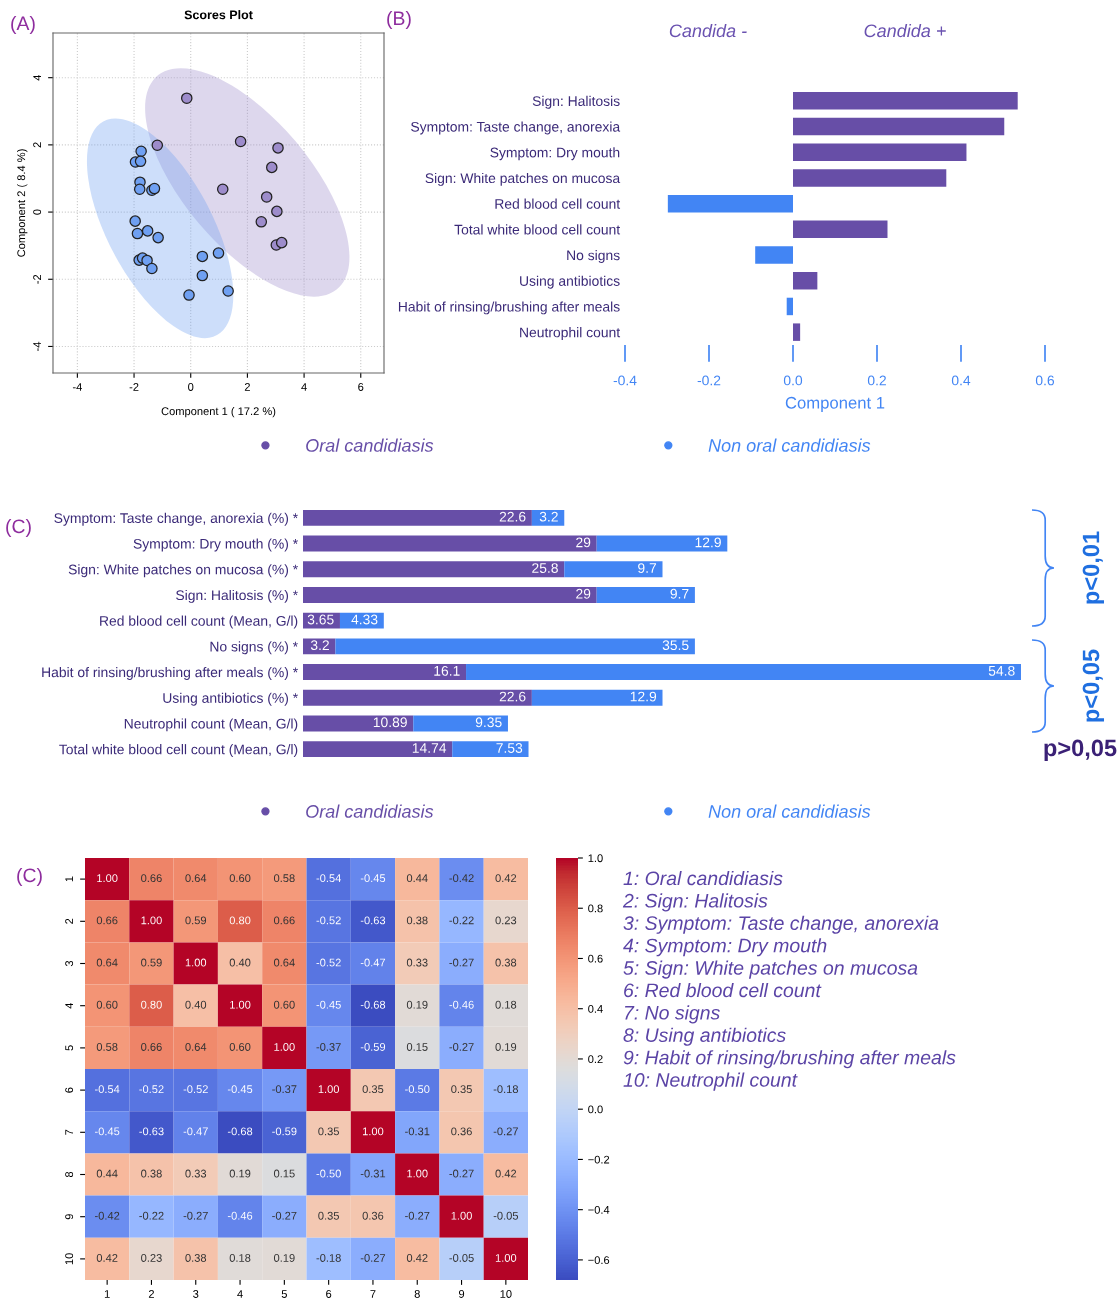  Describe the element at coordinates (793, 380) in the screenshot. I see `x-tick-label: 0.0` at that location.